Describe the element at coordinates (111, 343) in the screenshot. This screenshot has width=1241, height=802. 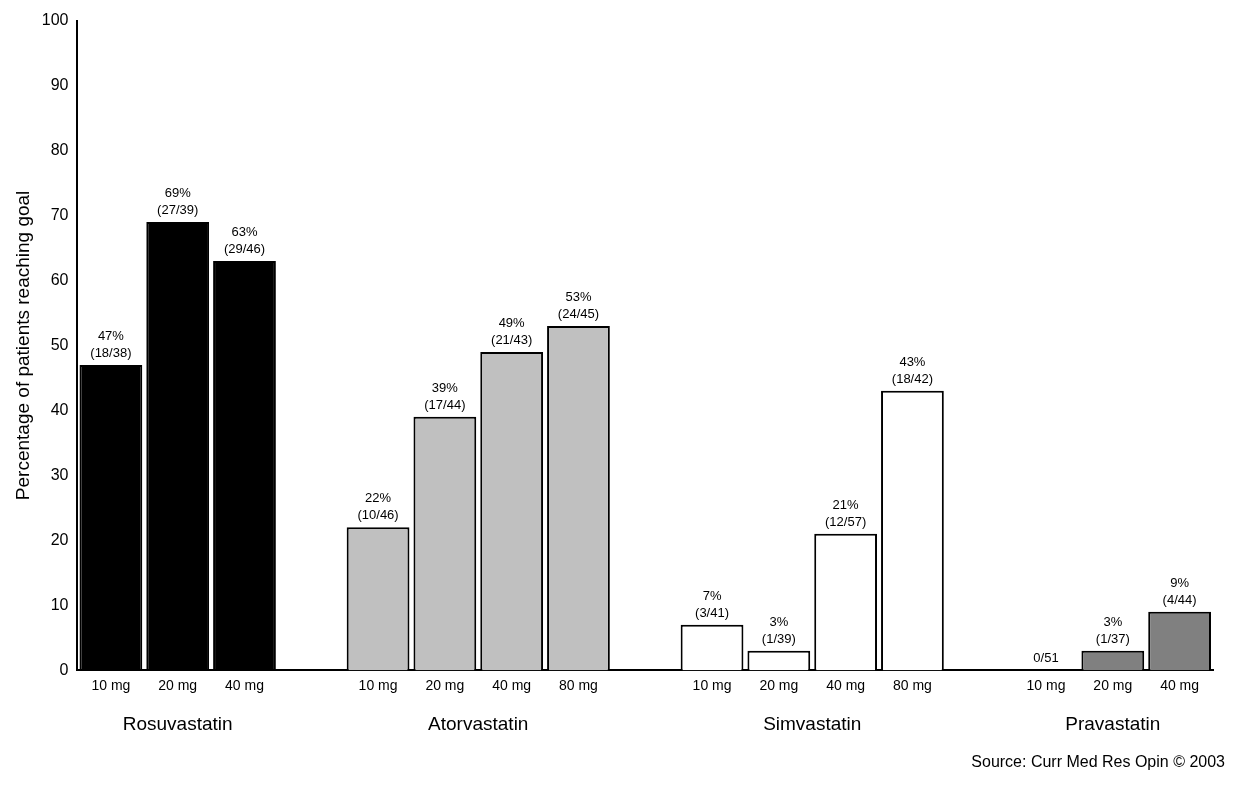
I see `data-label: 47% (18/38)` at that location.